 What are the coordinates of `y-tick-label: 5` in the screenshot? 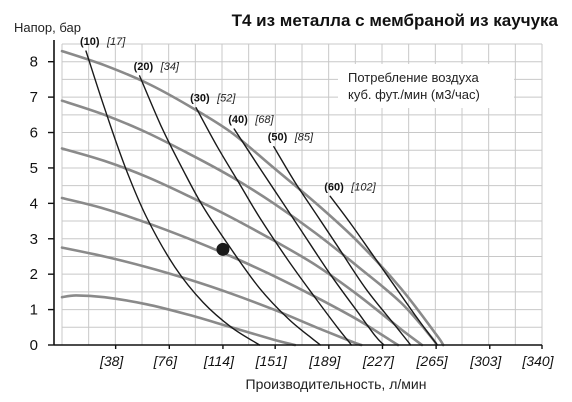 It's located at (34, 168).